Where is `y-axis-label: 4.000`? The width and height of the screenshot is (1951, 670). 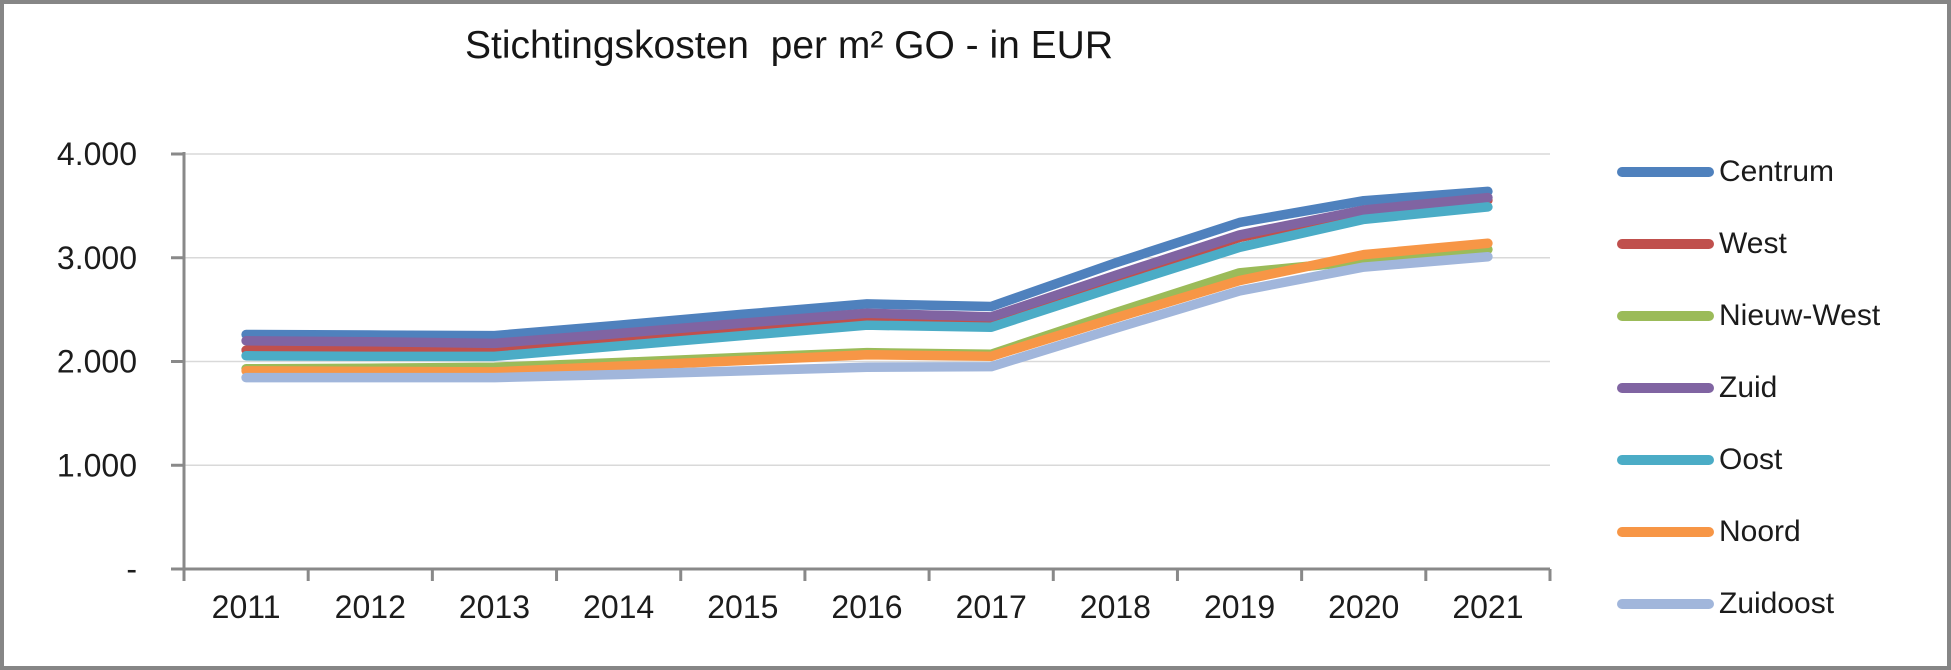
y-axis-label: 4.000 is located at coordinates (97, 154).